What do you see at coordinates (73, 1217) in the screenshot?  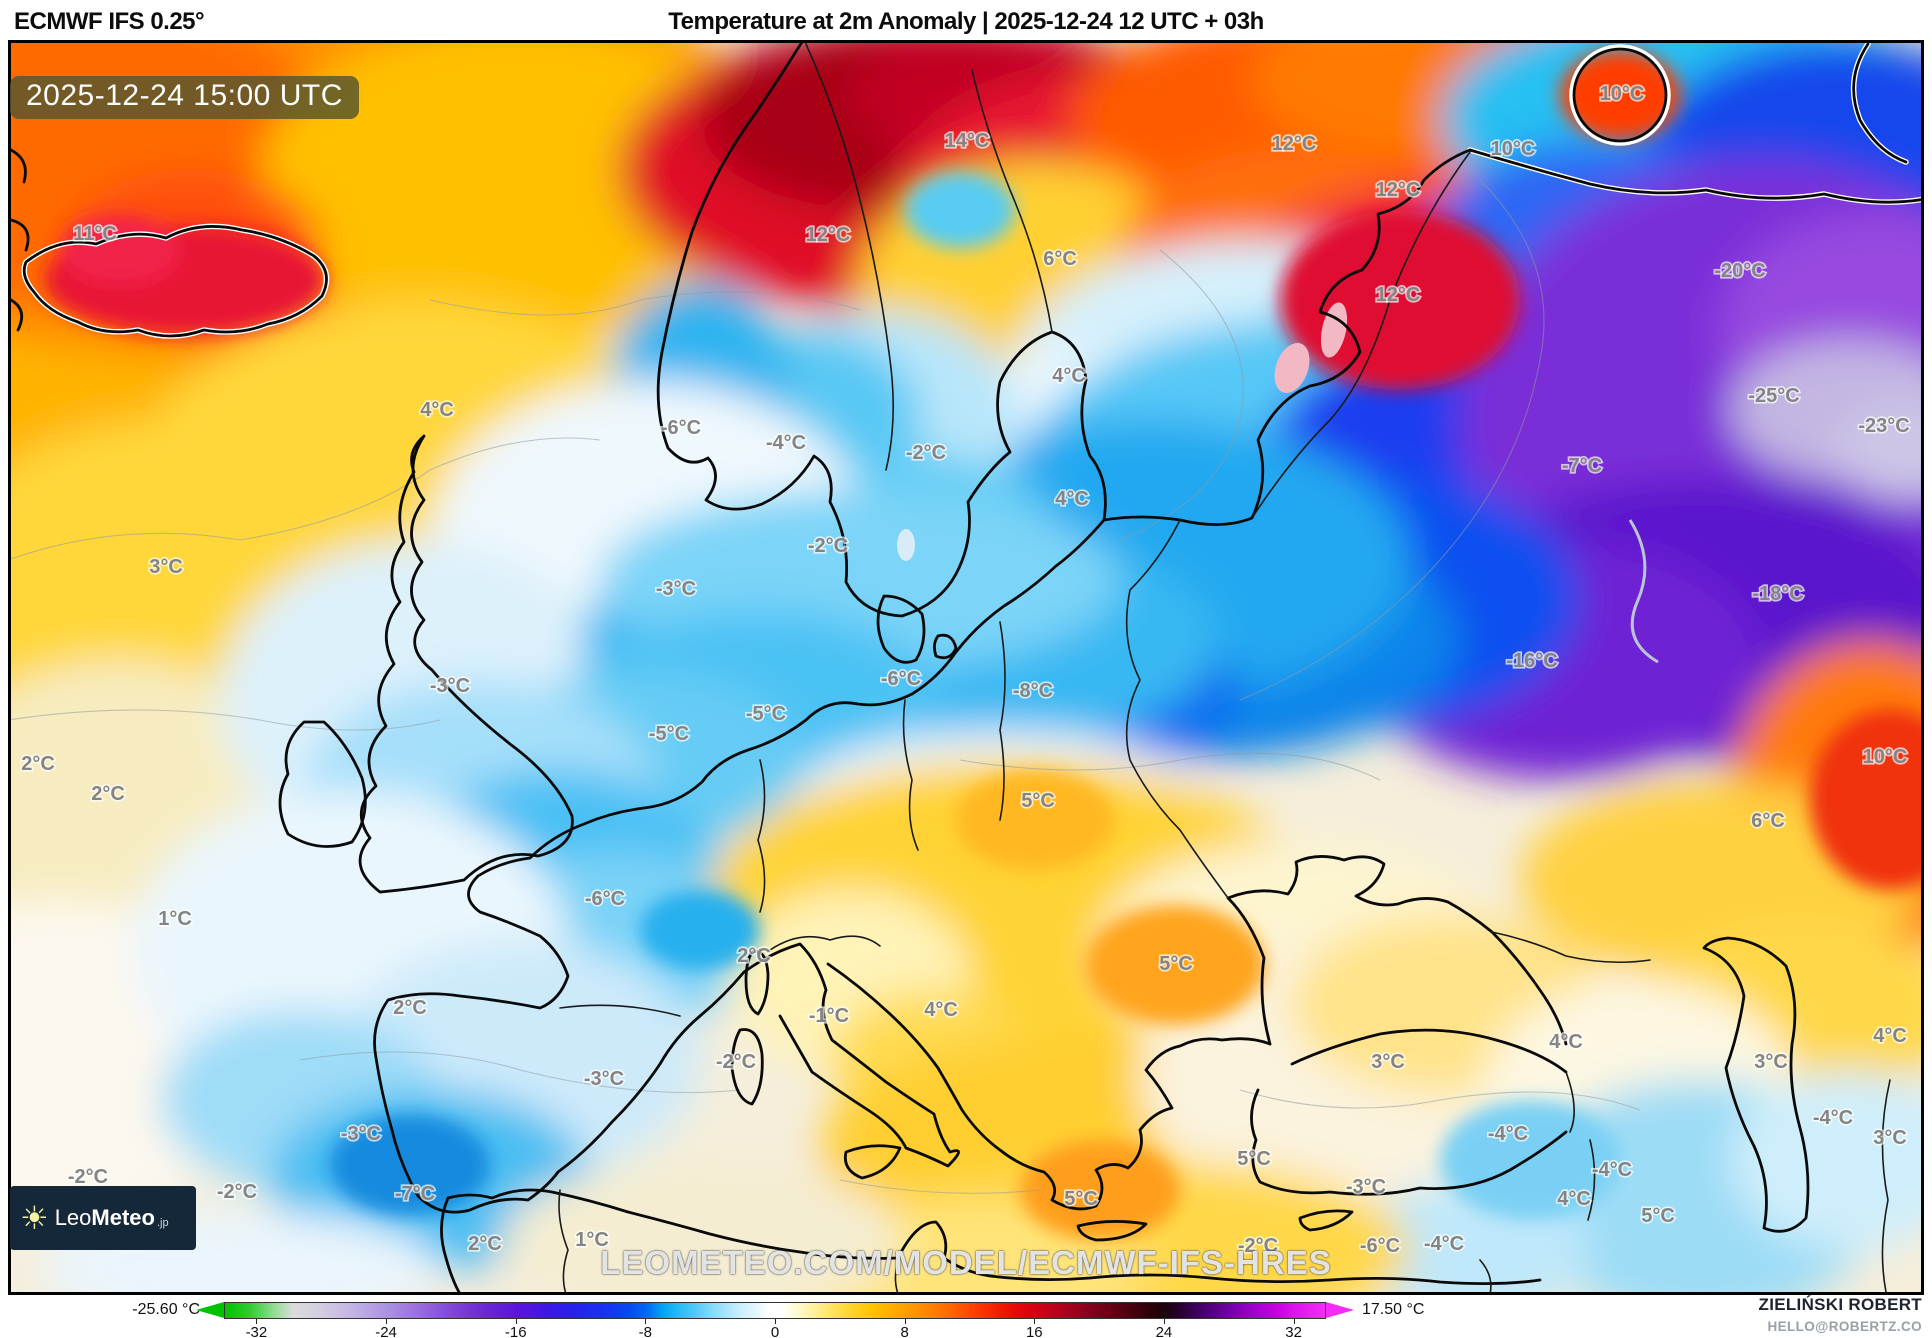 I see `logo-text-light: Leo` at bounding box center [73, 1217].